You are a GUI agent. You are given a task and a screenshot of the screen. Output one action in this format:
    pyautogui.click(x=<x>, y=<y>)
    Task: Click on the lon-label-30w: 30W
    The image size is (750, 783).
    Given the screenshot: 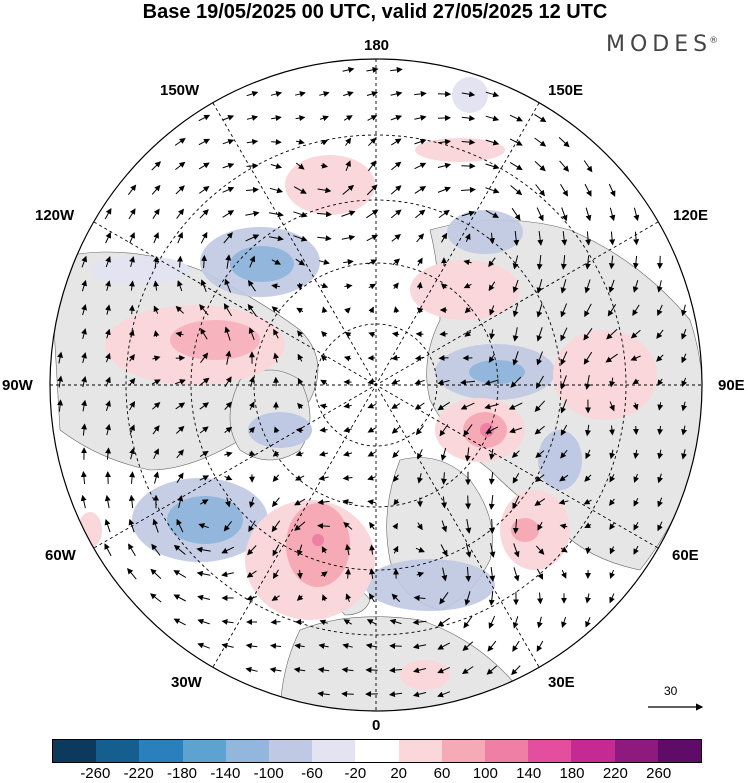 What is the action you would take?
    pyautogui.click(x=186, y=682)
    